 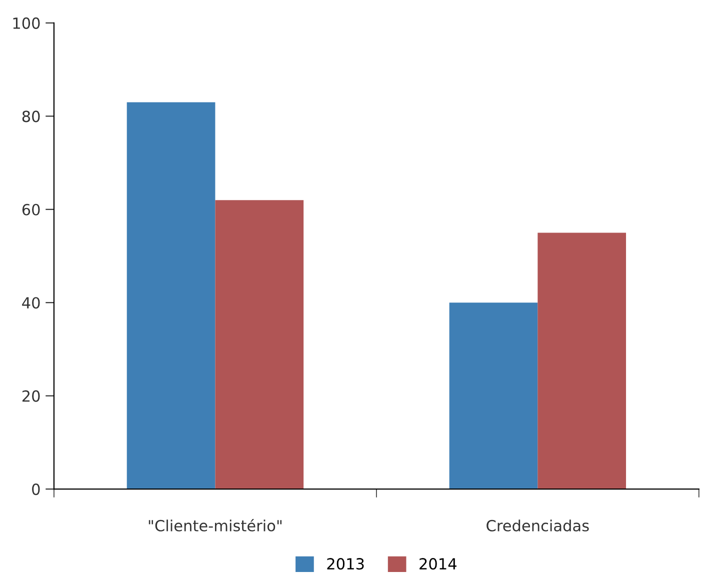 What do you see at coordinates (345, 564) in the screenshot?
I see `legend-label: 2013` at bounding box center [345, 564].